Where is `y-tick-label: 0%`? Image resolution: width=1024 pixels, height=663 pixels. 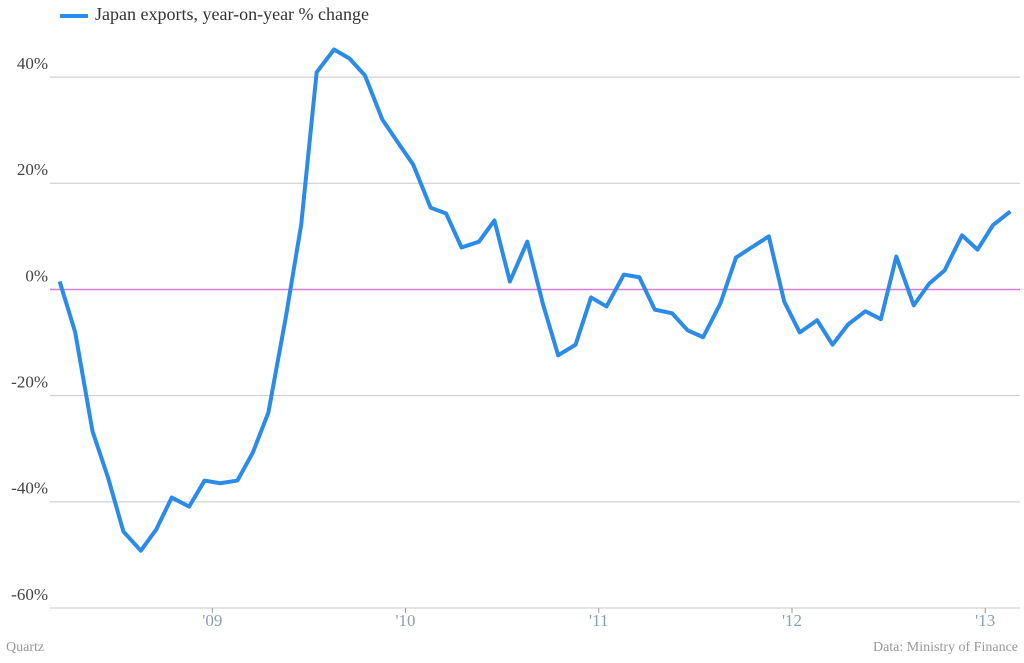 y-tick-label: 0% is located at coordinates (36, 275).